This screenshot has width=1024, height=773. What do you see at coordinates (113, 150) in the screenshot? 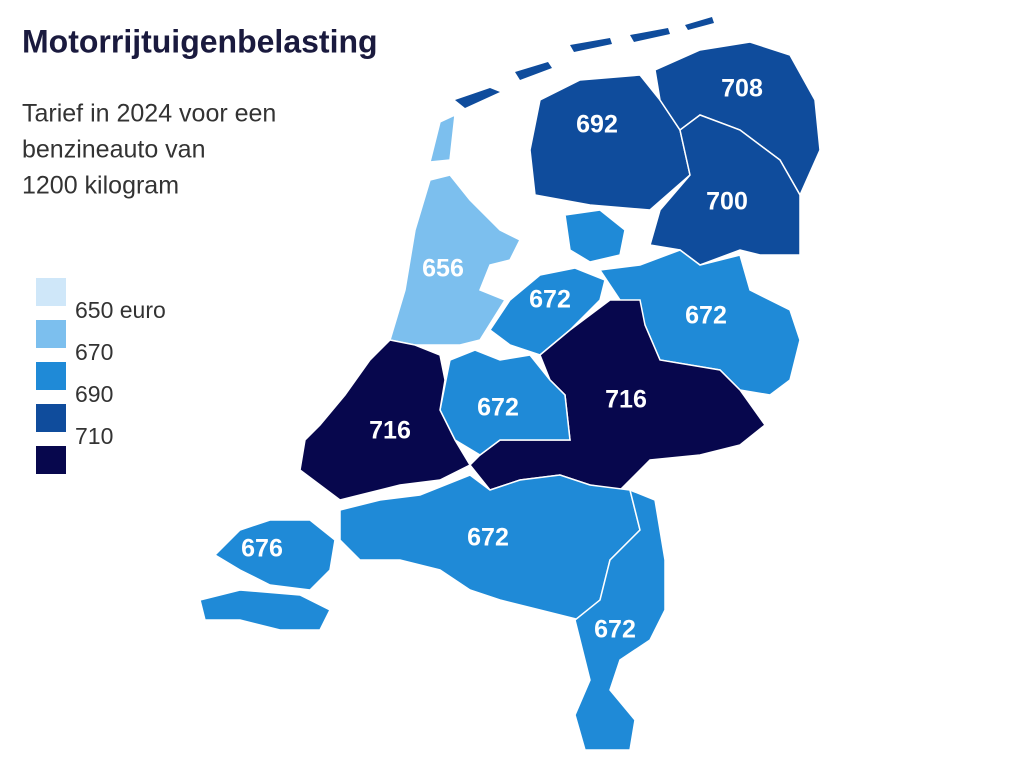
I see `subtitle: benzineauto van` at bounding box center [113, 150].